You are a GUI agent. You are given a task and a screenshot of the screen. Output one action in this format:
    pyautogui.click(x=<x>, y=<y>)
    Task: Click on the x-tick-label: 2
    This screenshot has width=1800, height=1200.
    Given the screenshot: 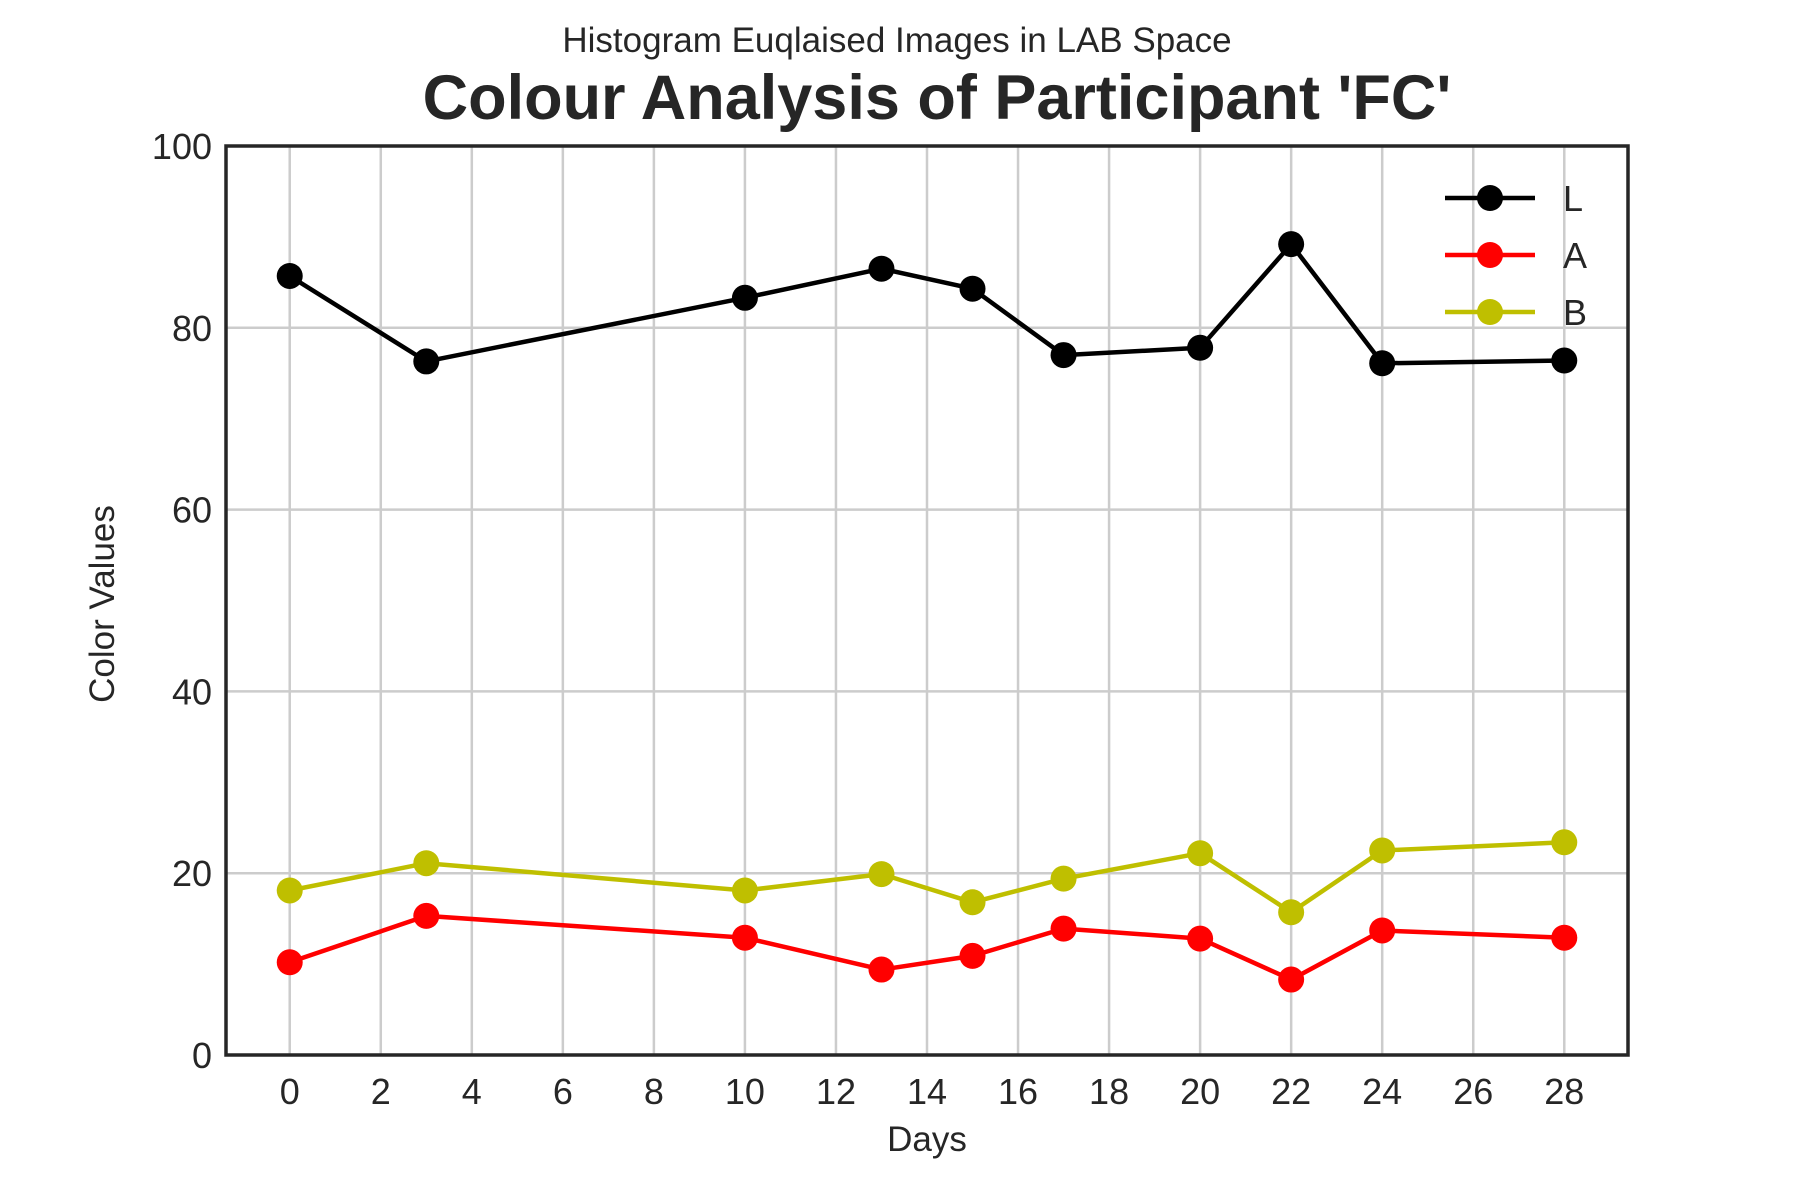 What is the action you would take?
    pyautogui.click(x=381, y=1091)
    